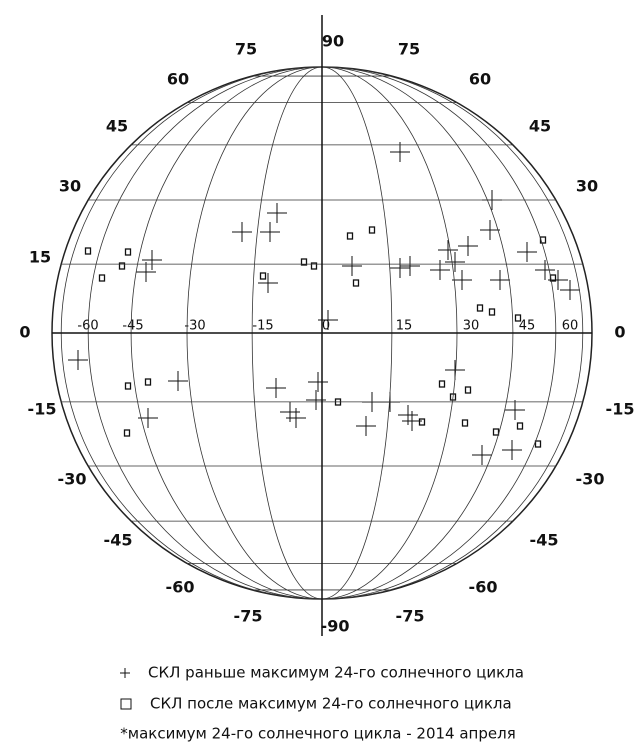 Image resolution: width=637 pixels, height=749 pixels. Describe the element at coordinates (333, 41) in the screenshot. I see `latitude-label: 90` at that location.